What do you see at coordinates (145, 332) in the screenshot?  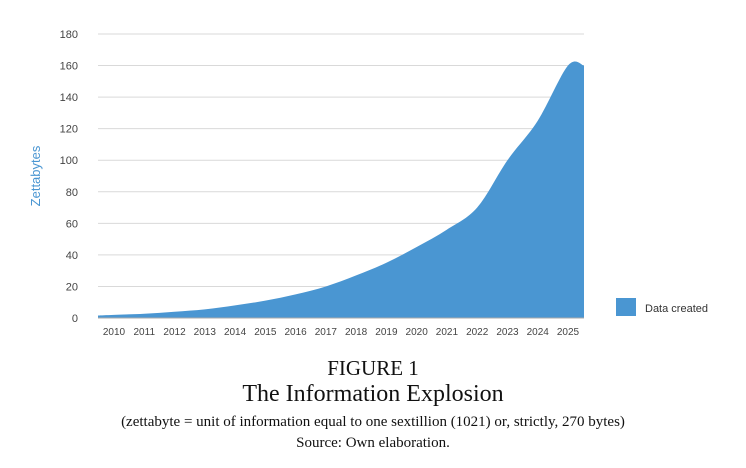 I see `x-tick-2011: 2011` at bounding box center [145, 332].